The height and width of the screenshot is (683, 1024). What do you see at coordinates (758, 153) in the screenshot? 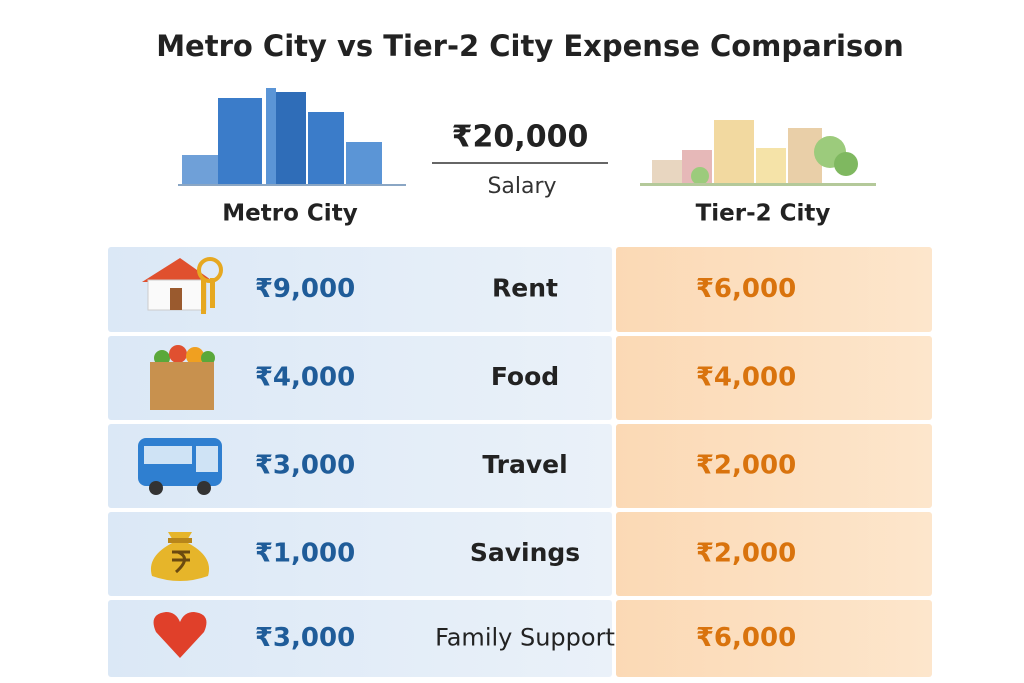
I see `tier2-town` at bounding box center [758, 153].